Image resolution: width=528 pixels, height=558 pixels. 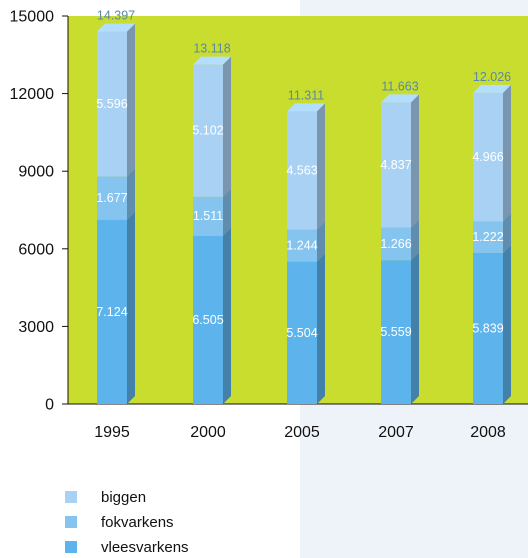 What do you see at coordinates (399, 86) in the screenshot?
I see `bar-total-label: 11.663` at bounding box center [399, 86].